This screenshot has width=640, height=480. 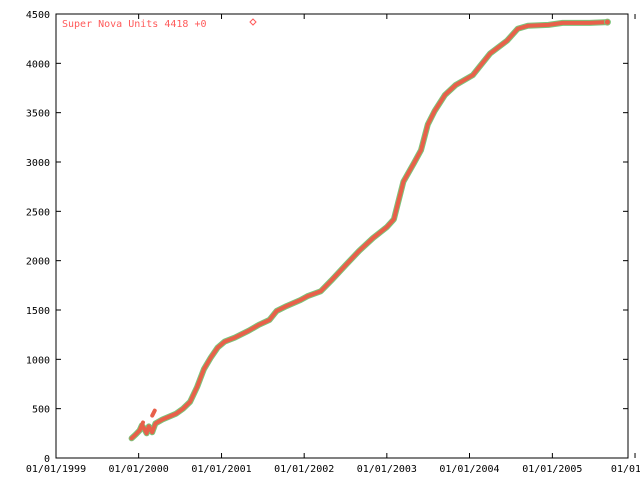 I want to click on x-tick-label: 01/01/2000, so click(x=139, y=469).